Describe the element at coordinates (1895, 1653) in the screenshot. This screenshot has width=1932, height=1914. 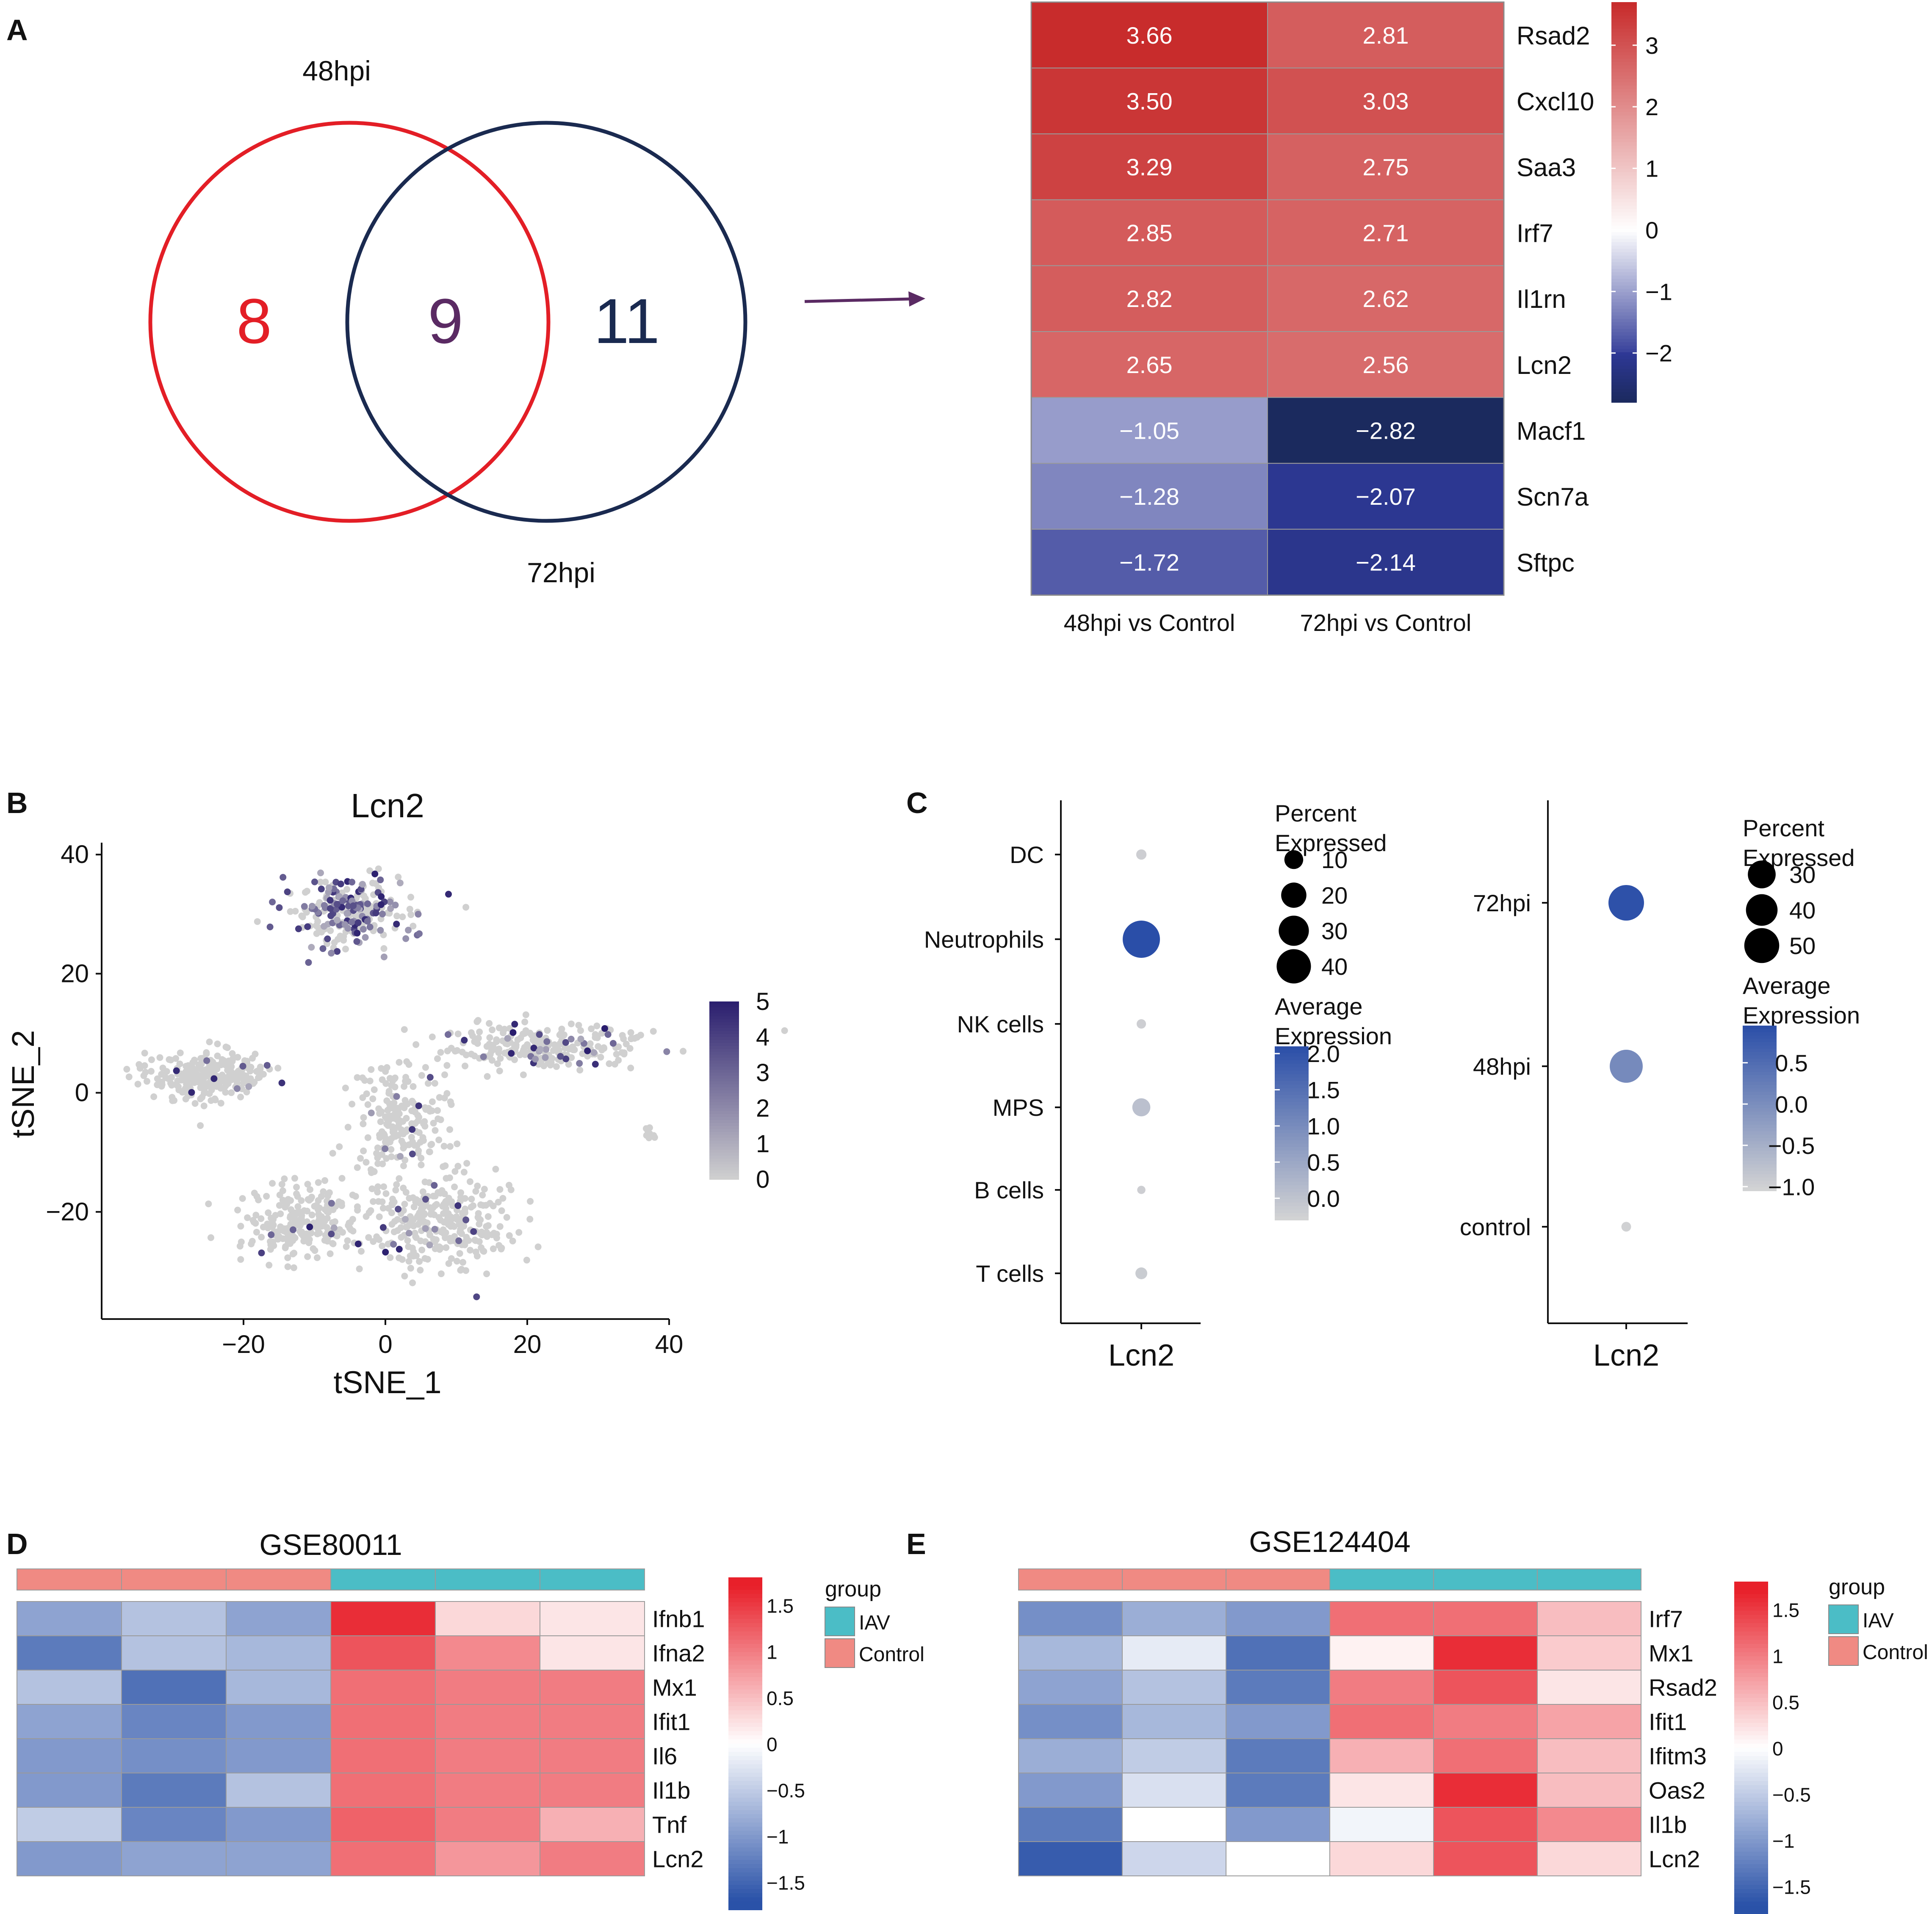
I see `heatmap-legend-label: Control` at that location.